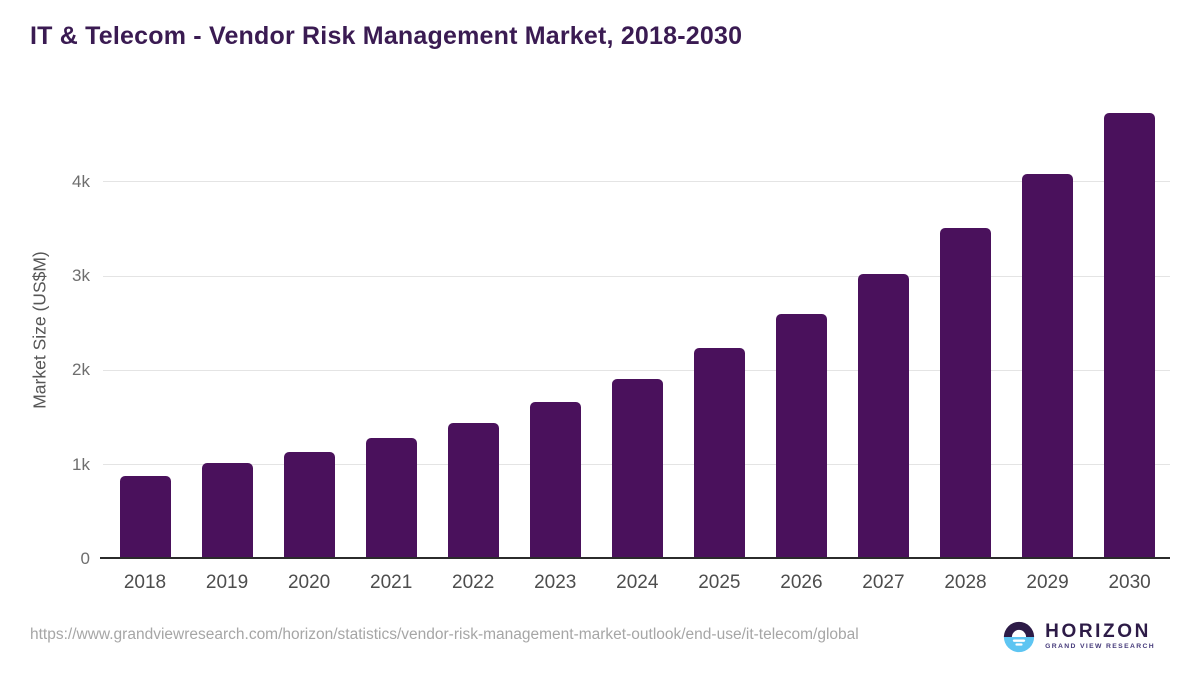 This screenshot has width=1200, height=675. What do you see at coordinates (145, 582) in the screenshot?
I see `x-tick-label-2018: 2018` at bounding box center [145, 582].